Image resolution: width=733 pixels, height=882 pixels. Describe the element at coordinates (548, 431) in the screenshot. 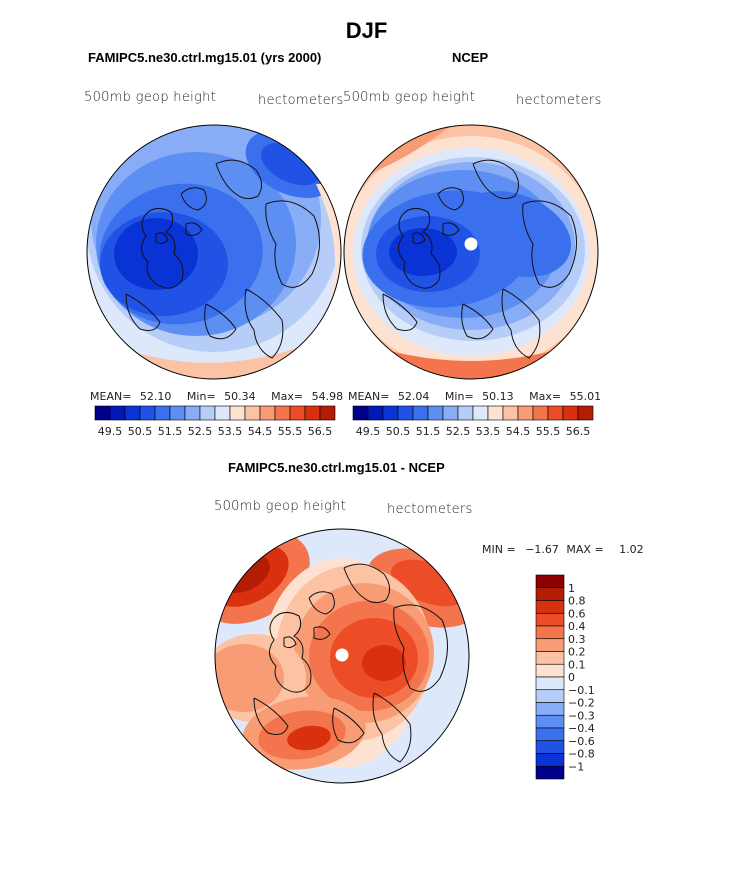

I see `obs-colorbar-label: 55.5` at that location.